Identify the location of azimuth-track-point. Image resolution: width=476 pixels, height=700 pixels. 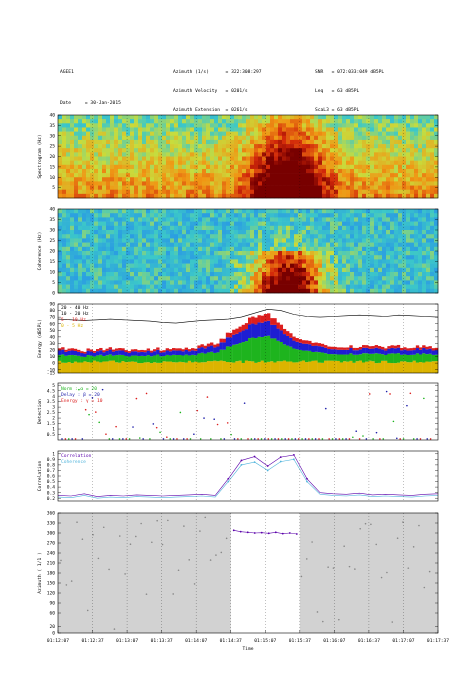
(289, 533).